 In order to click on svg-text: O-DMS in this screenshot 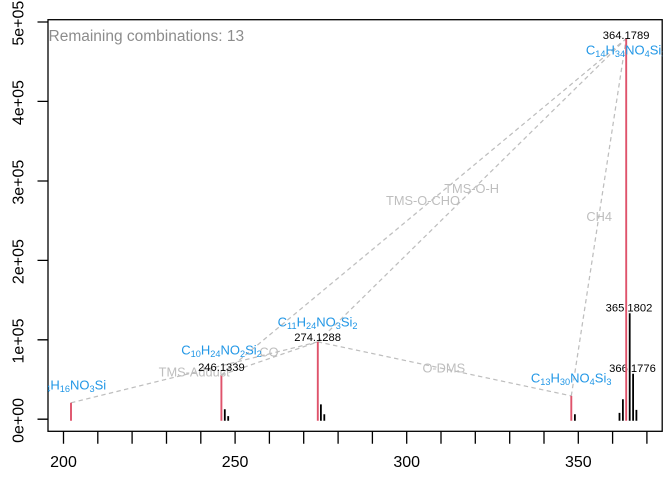, I will do `click(443, 368)`.